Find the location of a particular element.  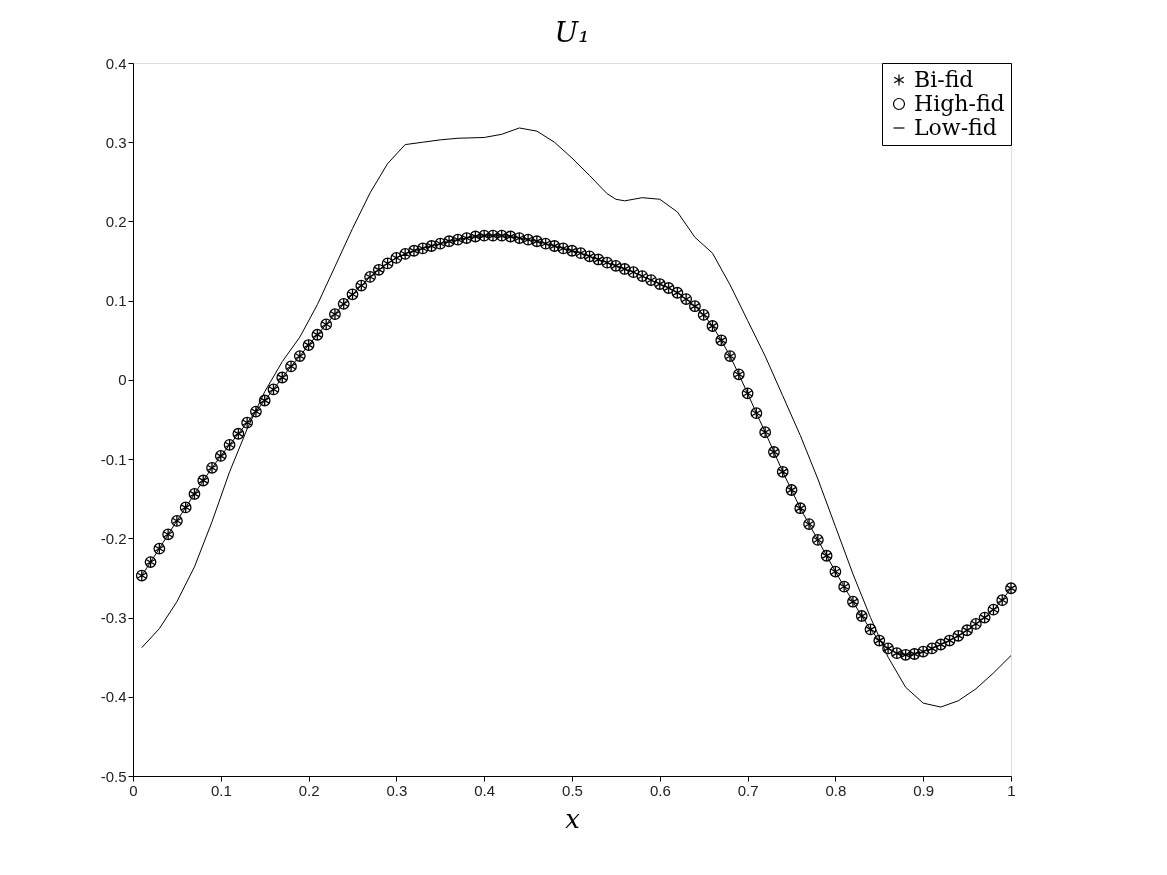

y-tick-label: 0 is located at coordinates (122, 380).